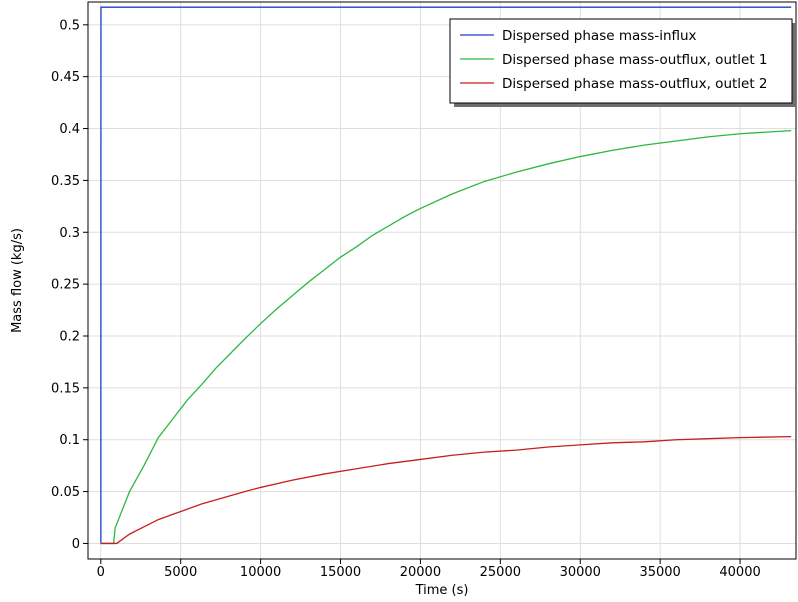 The height and width of the screenshot is (602, 798). I want to click on x-tick-label: 40000, so click(739, 572).